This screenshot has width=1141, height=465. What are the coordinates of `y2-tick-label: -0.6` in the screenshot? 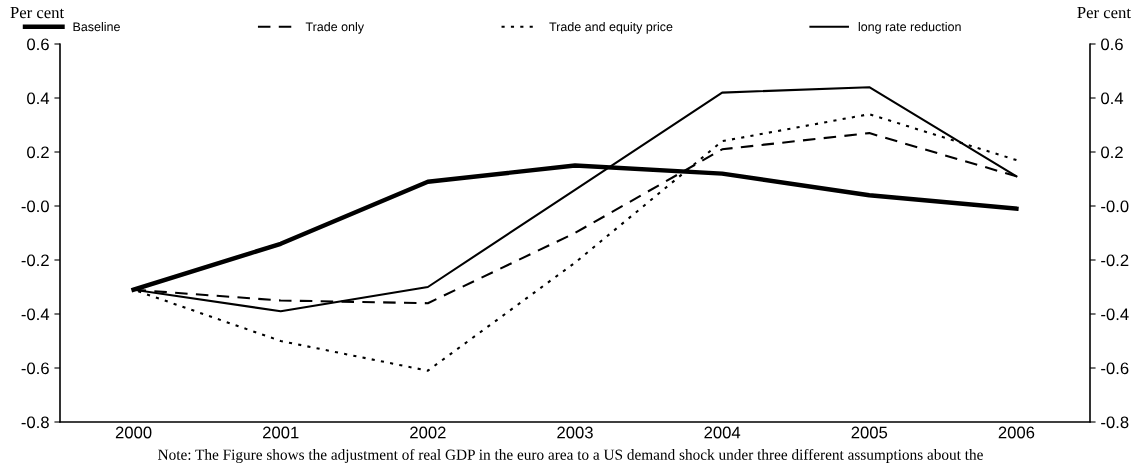 It's located at (1115, 368).